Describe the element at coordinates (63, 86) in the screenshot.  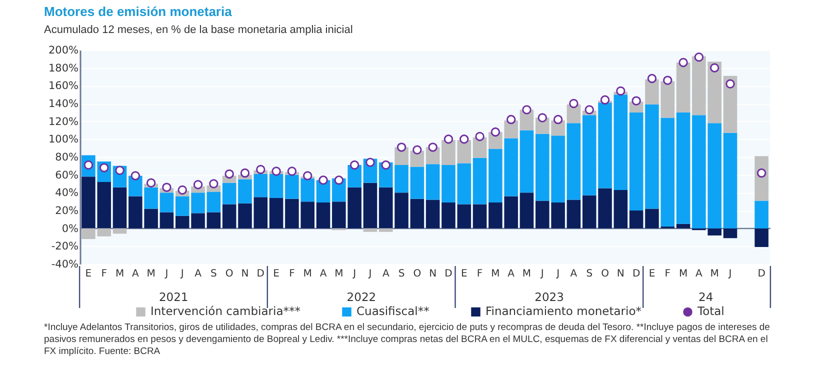
I see `y-tick-label: 160%` at that location.